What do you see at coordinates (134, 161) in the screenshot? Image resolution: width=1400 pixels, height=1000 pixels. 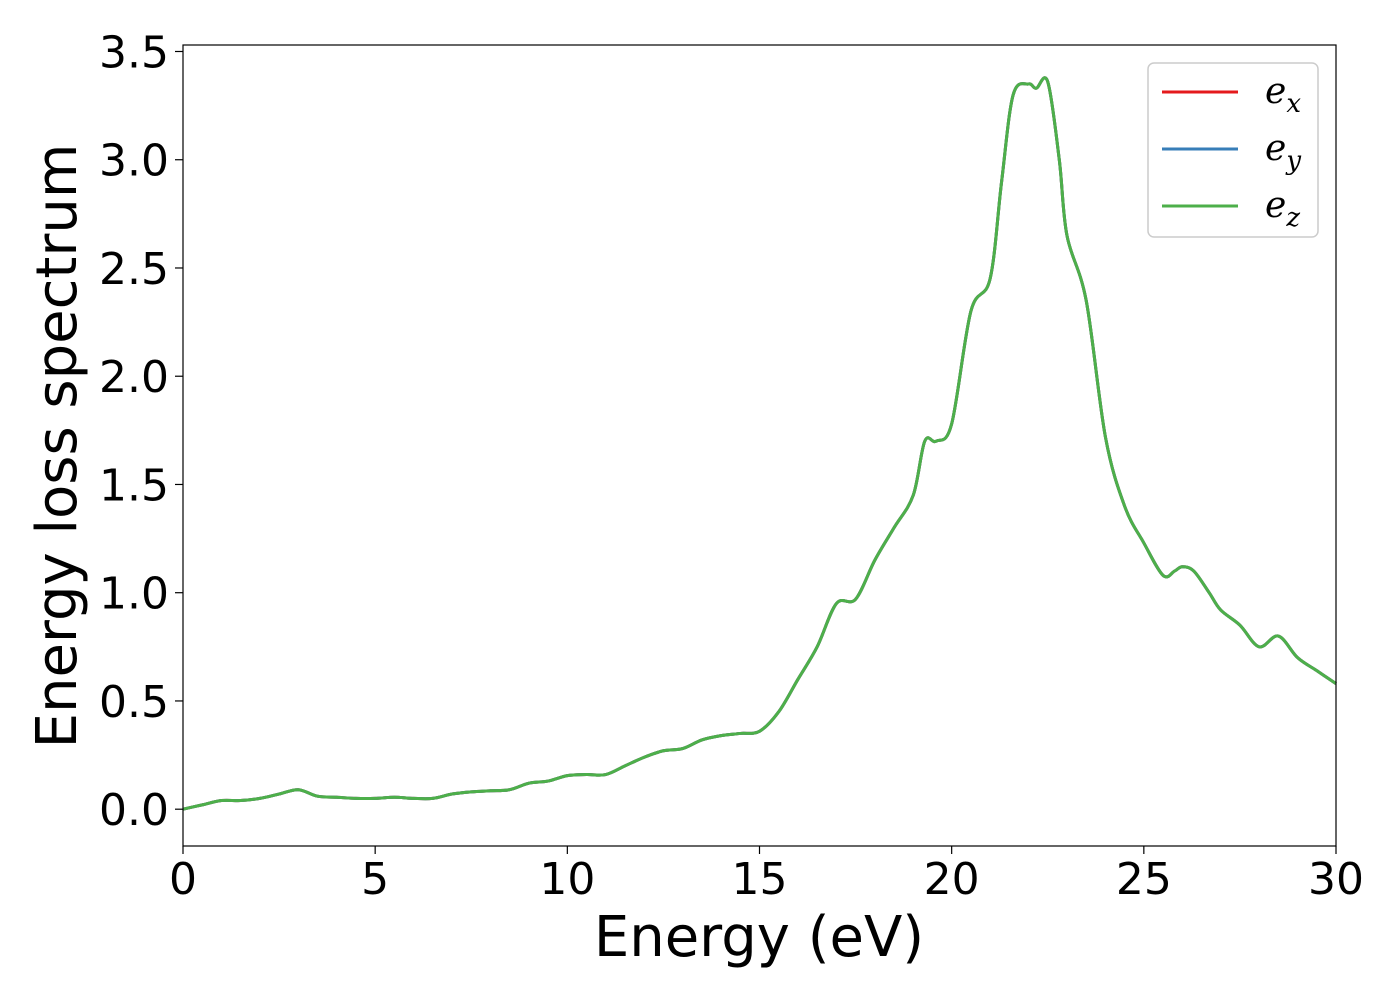 I see `y-tick-label: 3.0` at bounding box center [134, 161].